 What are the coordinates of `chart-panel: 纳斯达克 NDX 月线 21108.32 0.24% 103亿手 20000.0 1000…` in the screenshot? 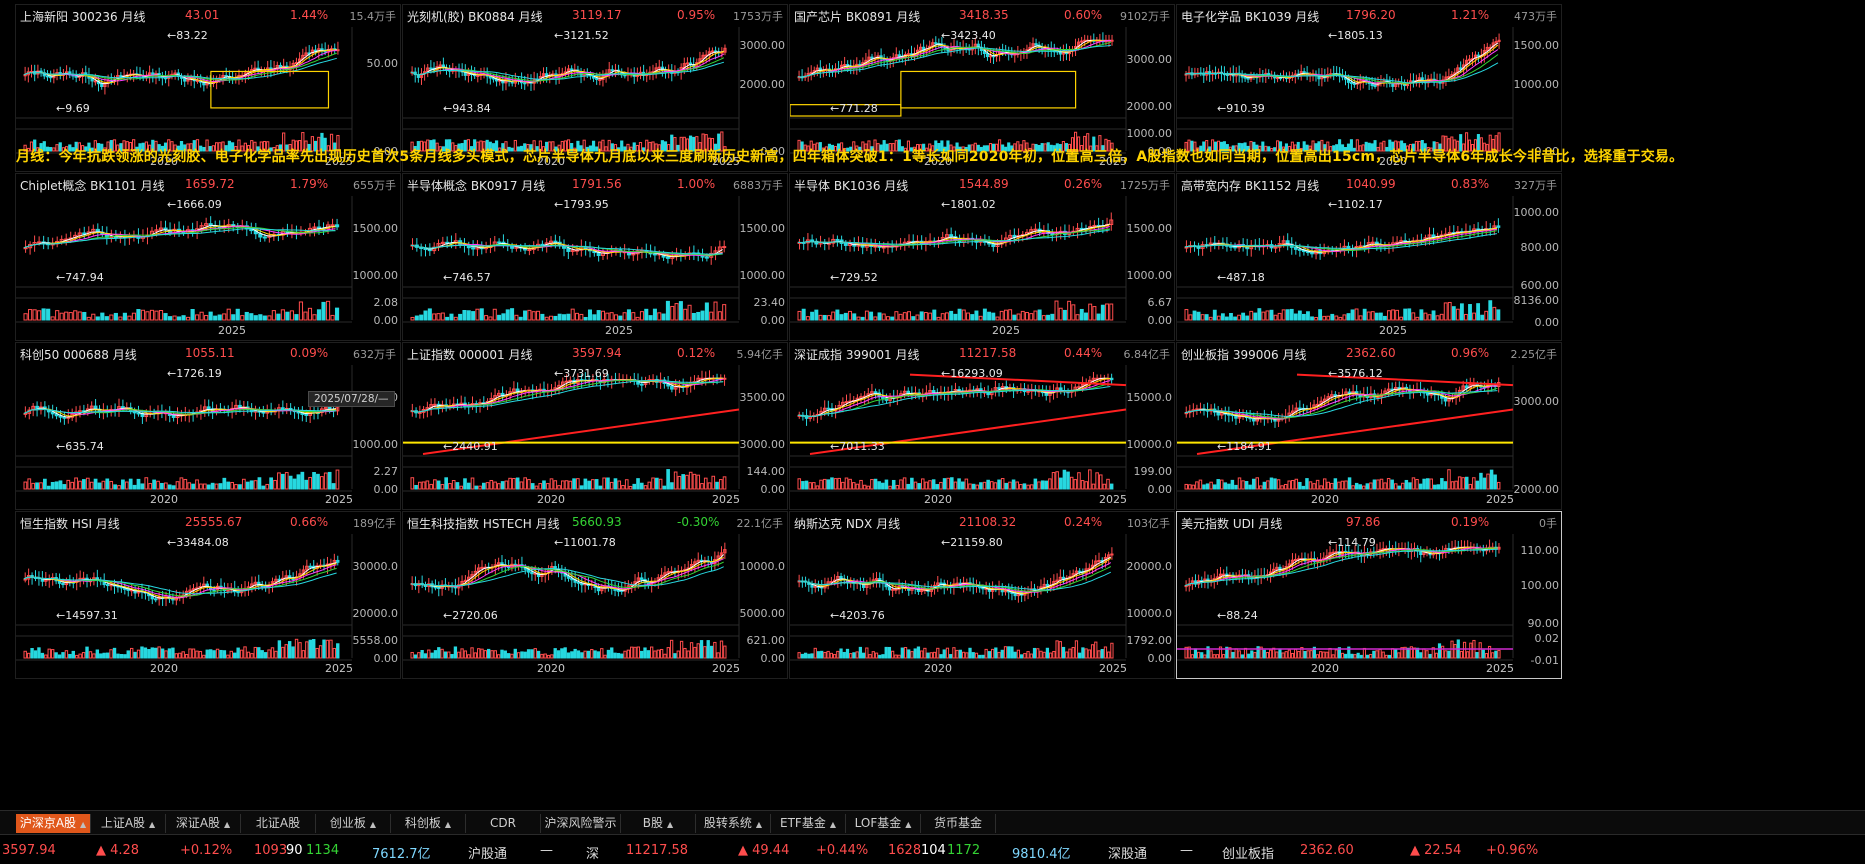 It's located at (982, 595).